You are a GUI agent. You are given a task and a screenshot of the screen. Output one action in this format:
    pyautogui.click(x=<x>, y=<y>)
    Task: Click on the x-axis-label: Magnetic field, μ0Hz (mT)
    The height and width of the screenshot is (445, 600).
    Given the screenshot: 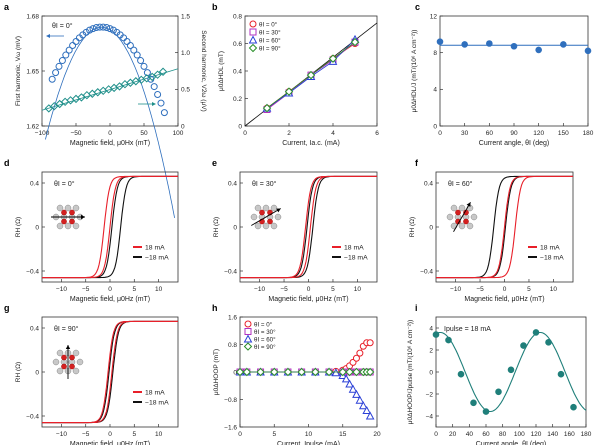 What is the action you would take?
    pyautogui.click(x=504, y=299)
    